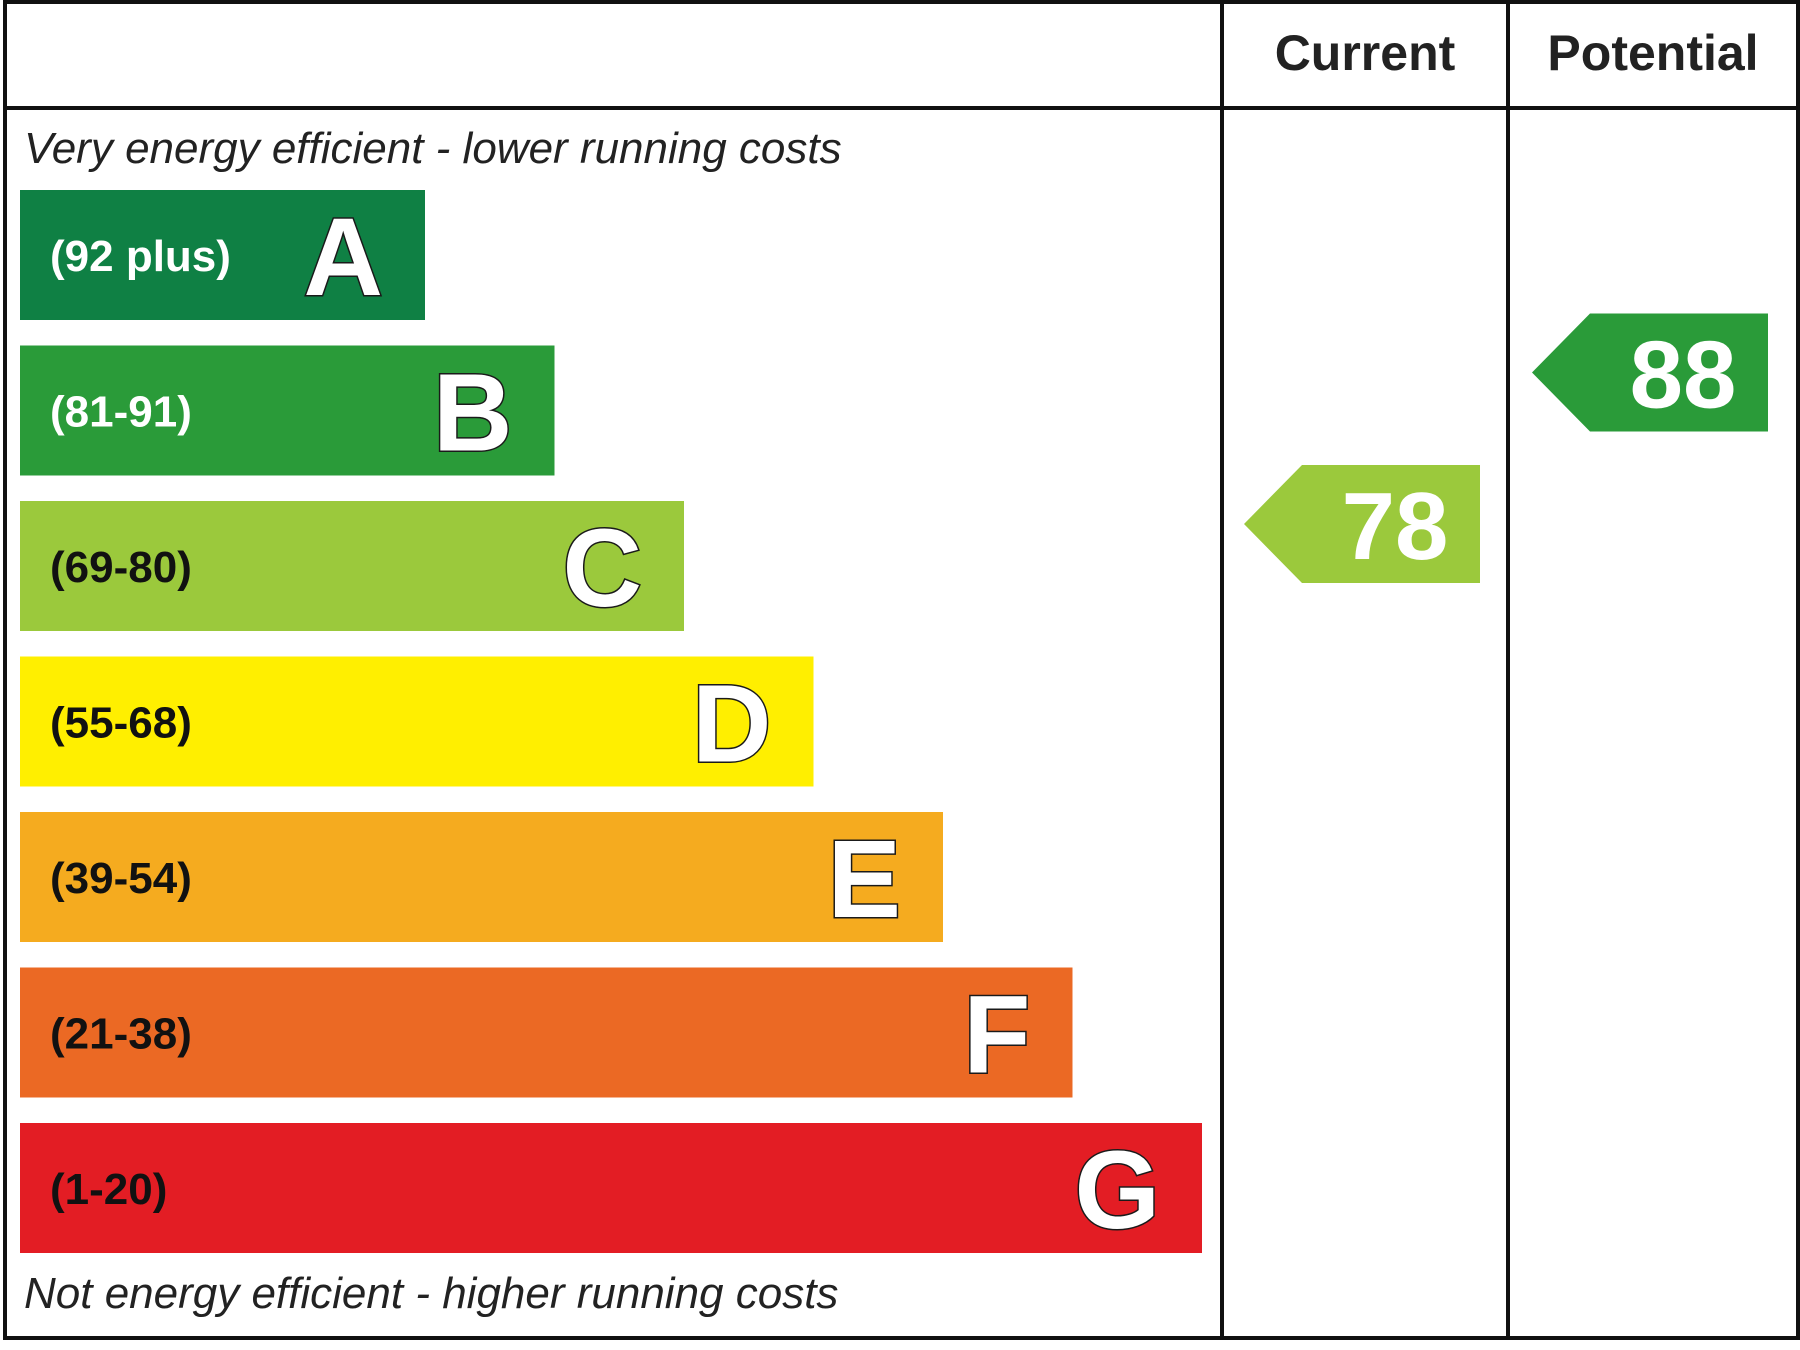 The height and width of the screenshot is (1350, 1800). I want to click on band-d-bar, so click(417, 721).